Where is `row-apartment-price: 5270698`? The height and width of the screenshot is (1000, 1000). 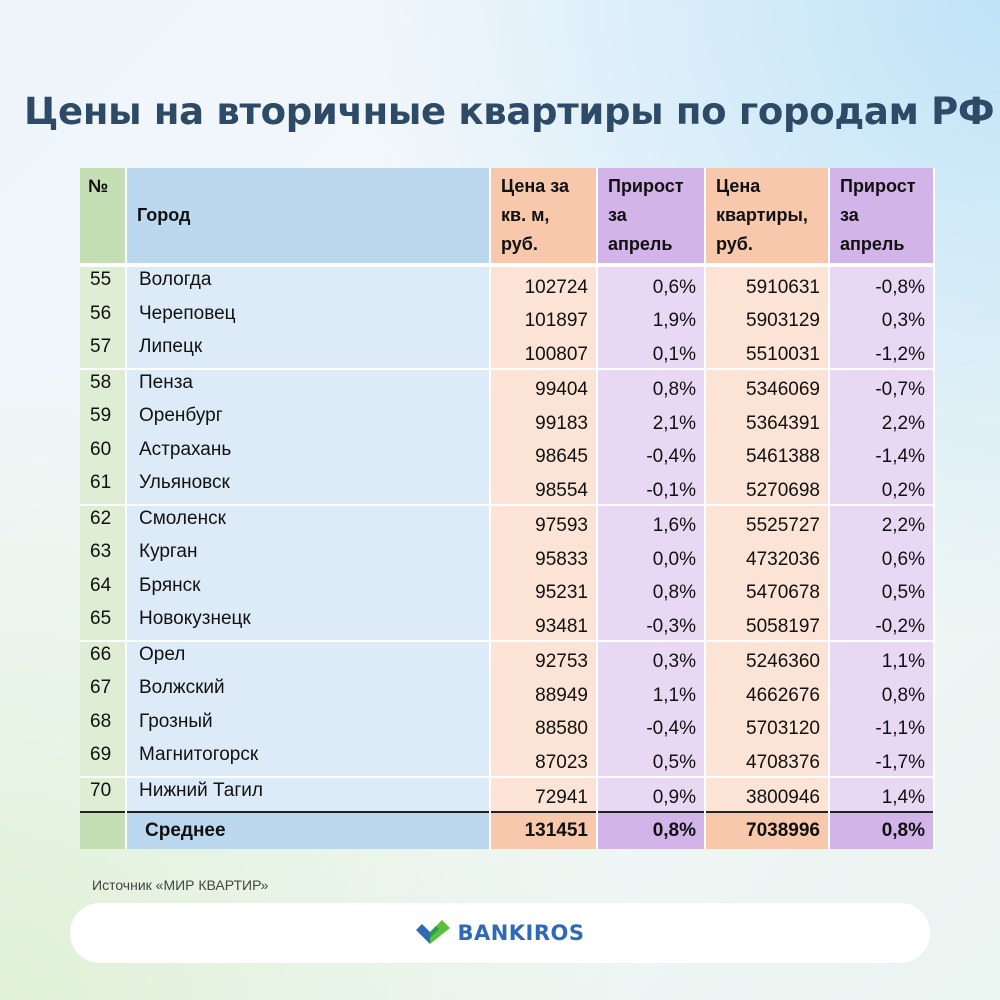 row-apartment-price: 5270698 is located at coordinates (767, 487).